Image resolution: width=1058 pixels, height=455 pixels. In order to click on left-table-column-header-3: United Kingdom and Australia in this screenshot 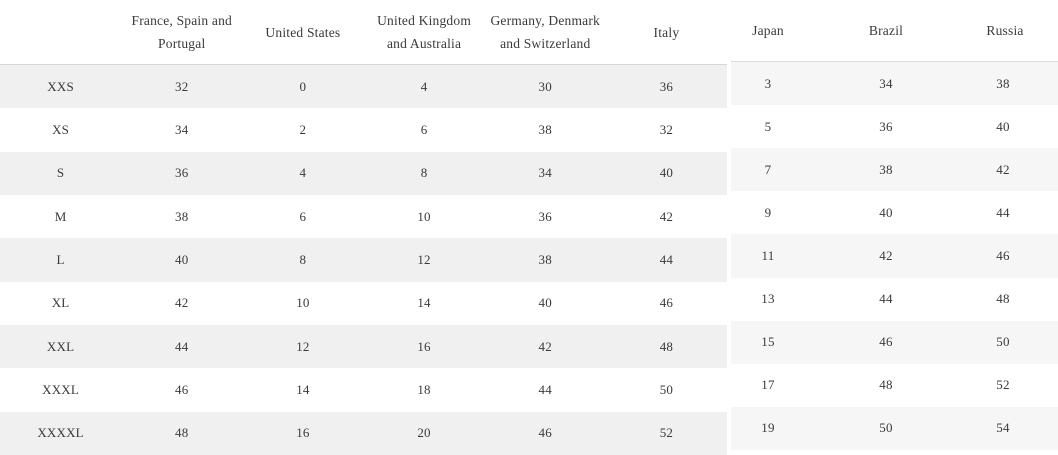, I will do `click(424, 32)`.